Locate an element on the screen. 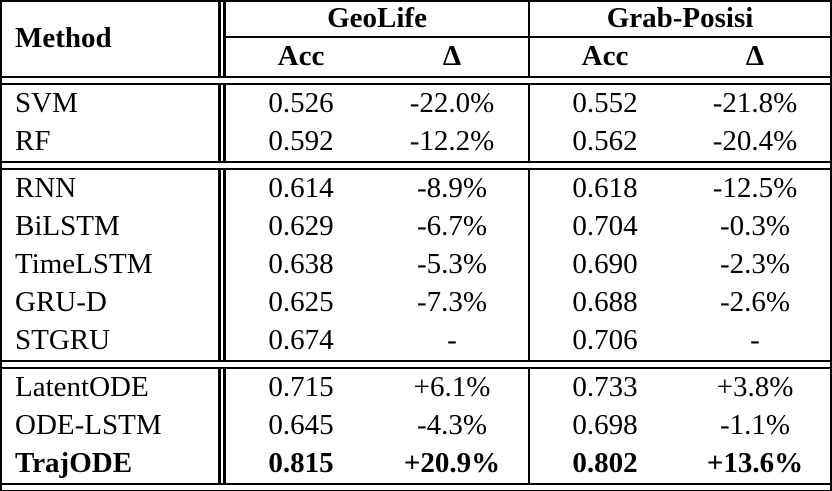 The image size is (832, 491). value-cell: 0.614 is located at coordinates (301, 188).